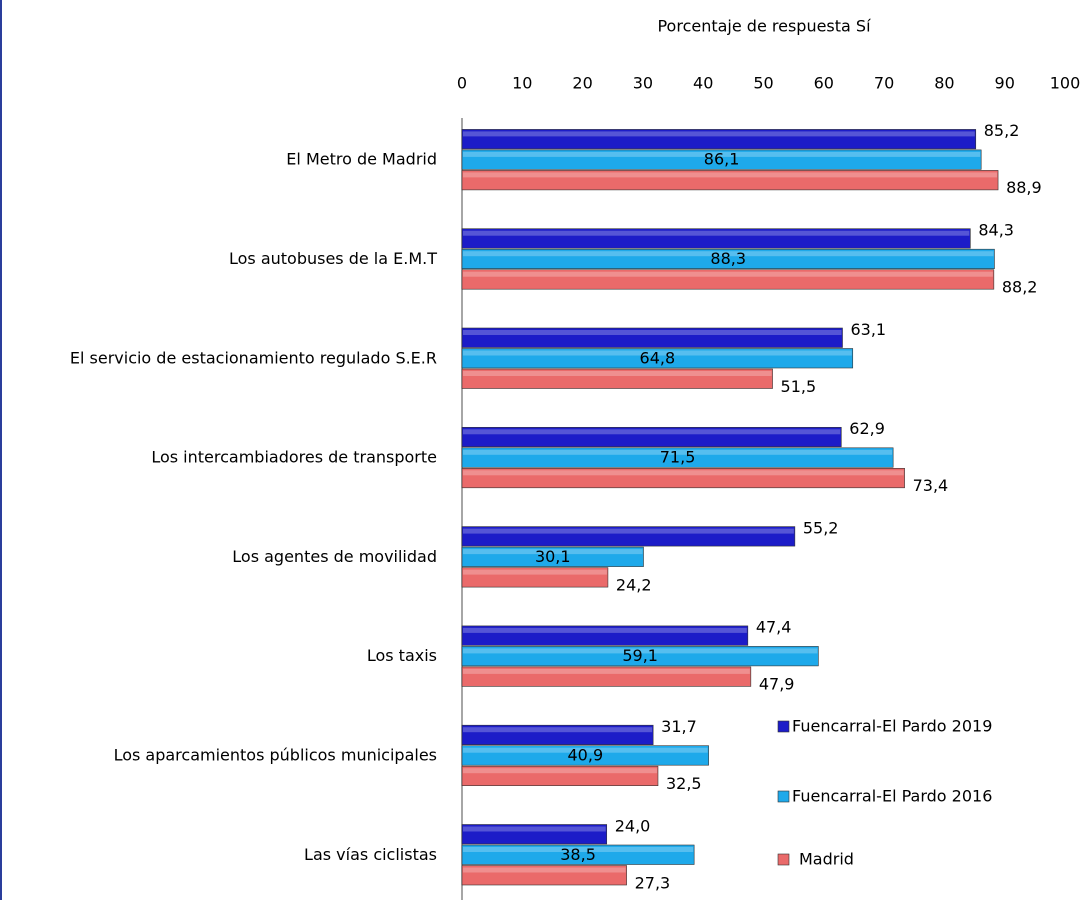 The image size is (1089, 900). What do you see at coordinates (892, 796) in the screenshot?
I see `legend-label: Fuencarral-El Pardo 2016` at bounding box center [892, 796].